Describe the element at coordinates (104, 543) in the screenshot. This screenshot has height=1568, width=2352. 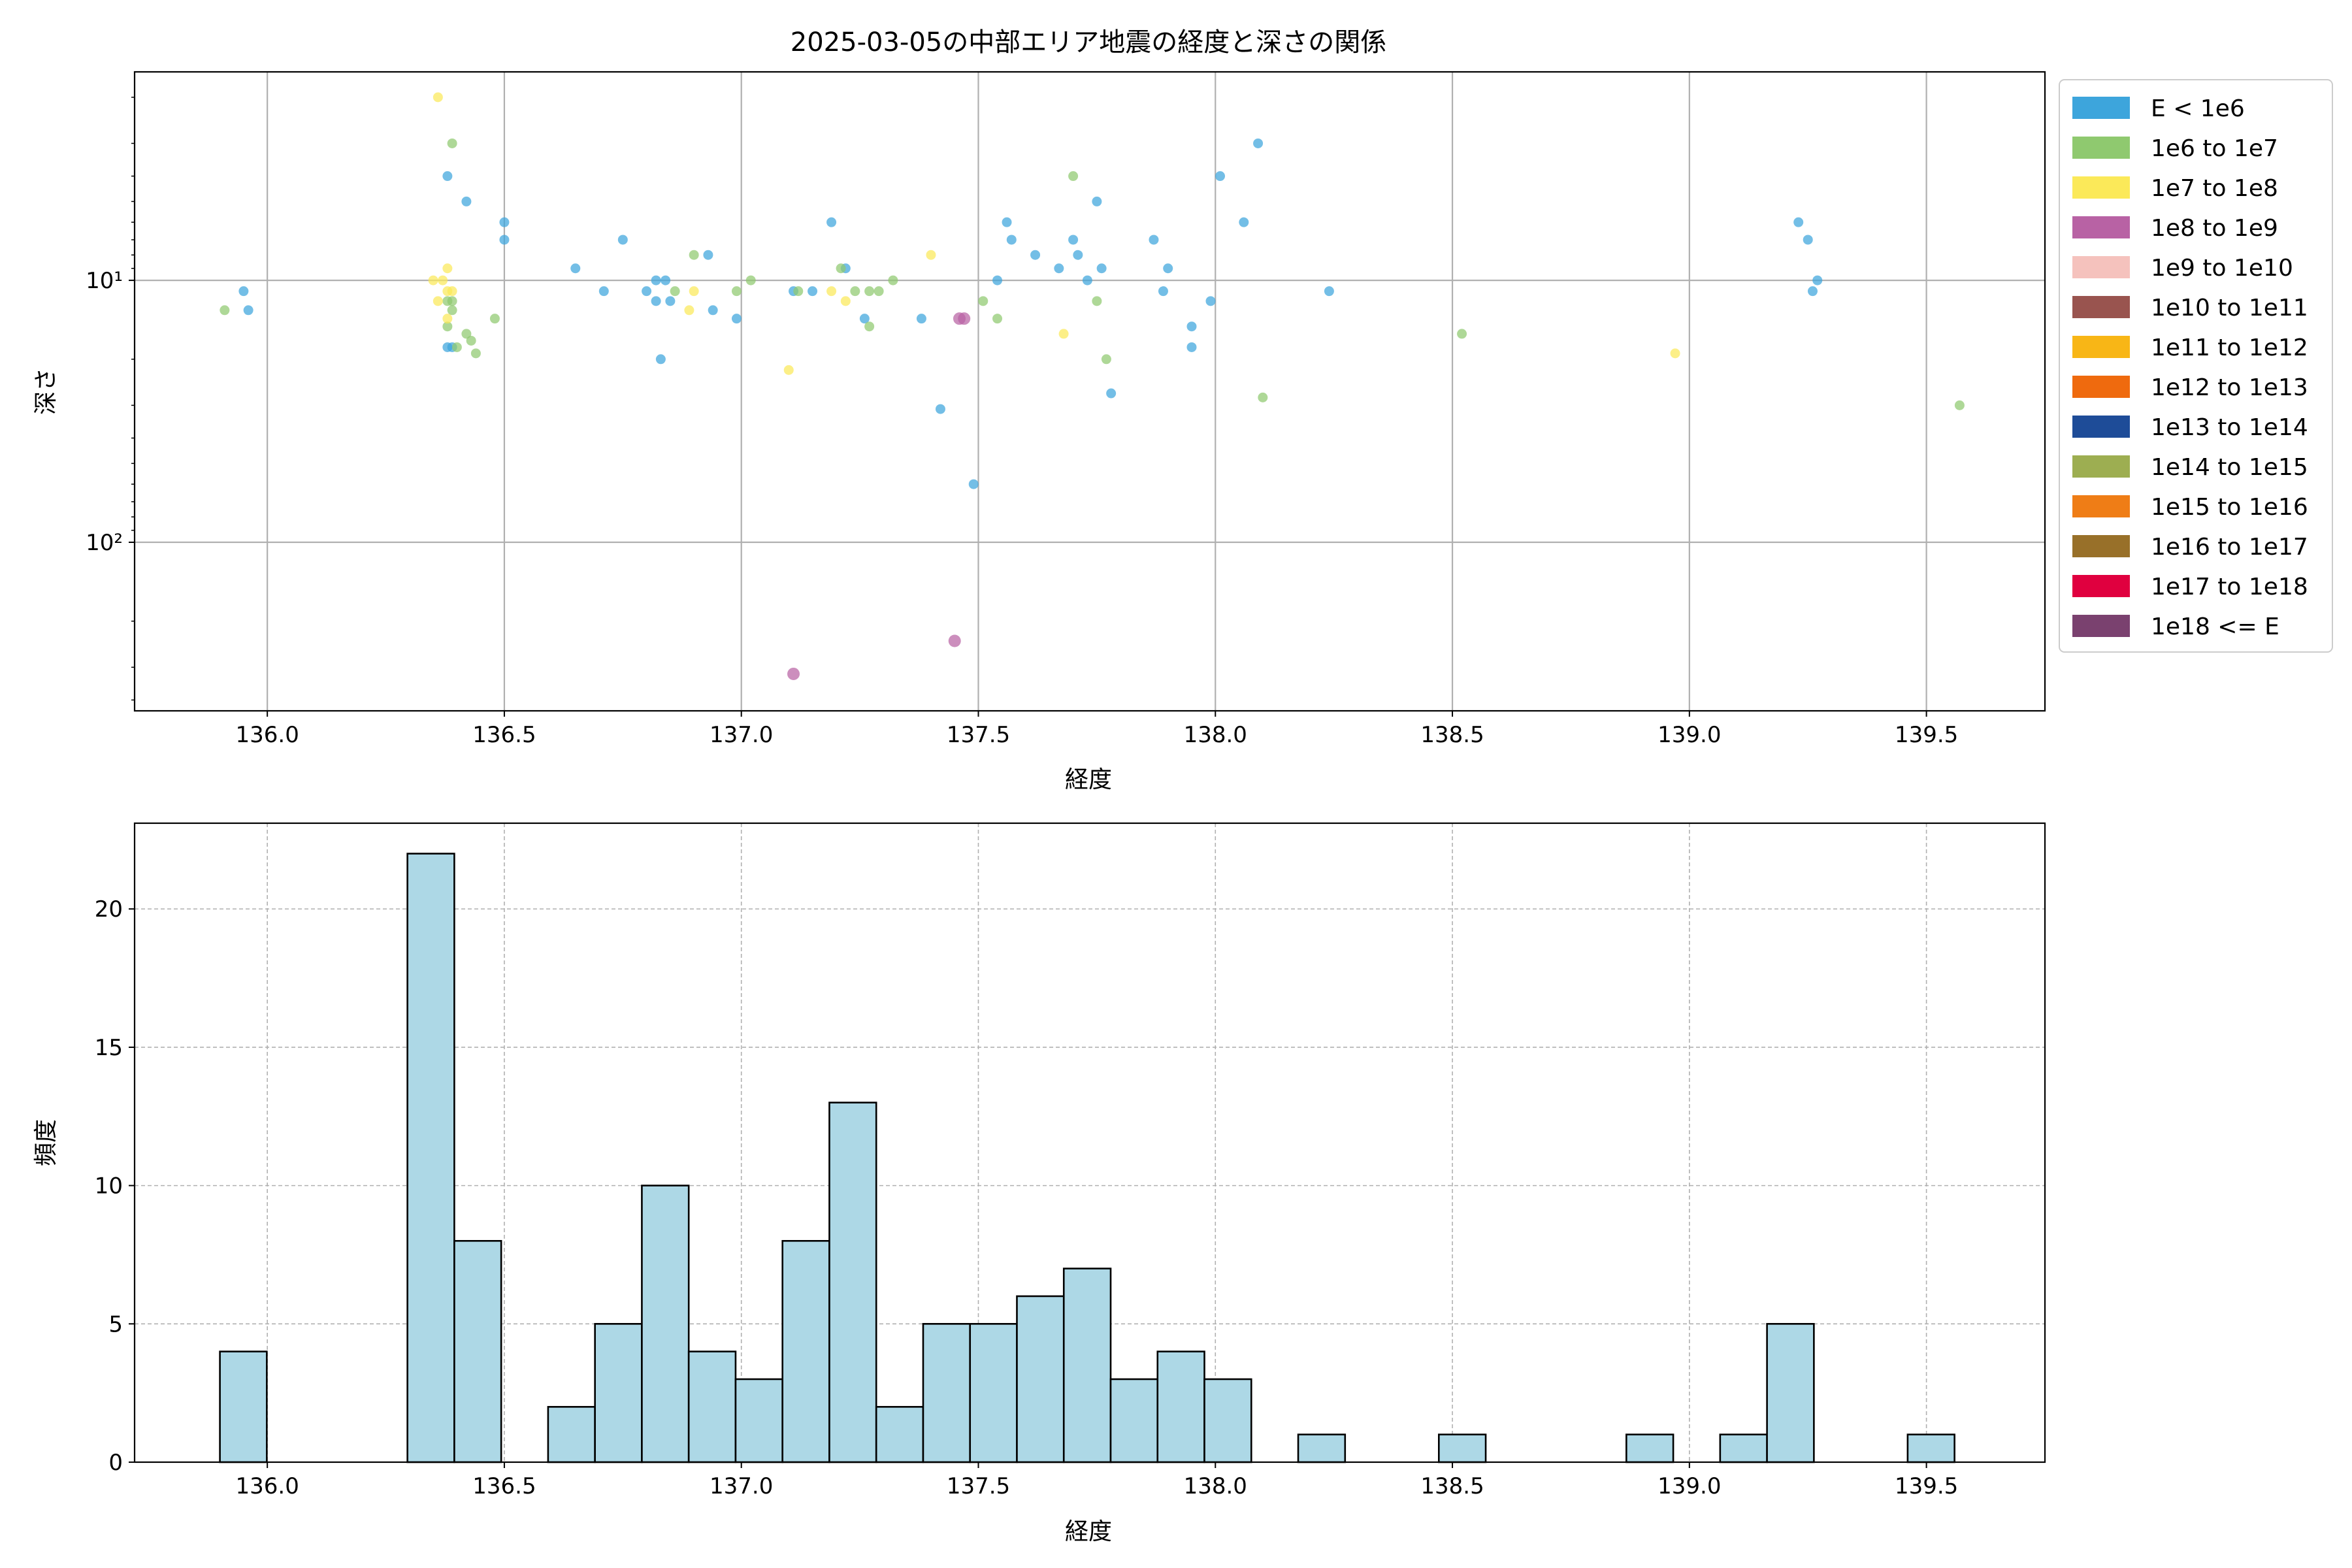
I see `scatter-y-tick-label: 10²` at that location.